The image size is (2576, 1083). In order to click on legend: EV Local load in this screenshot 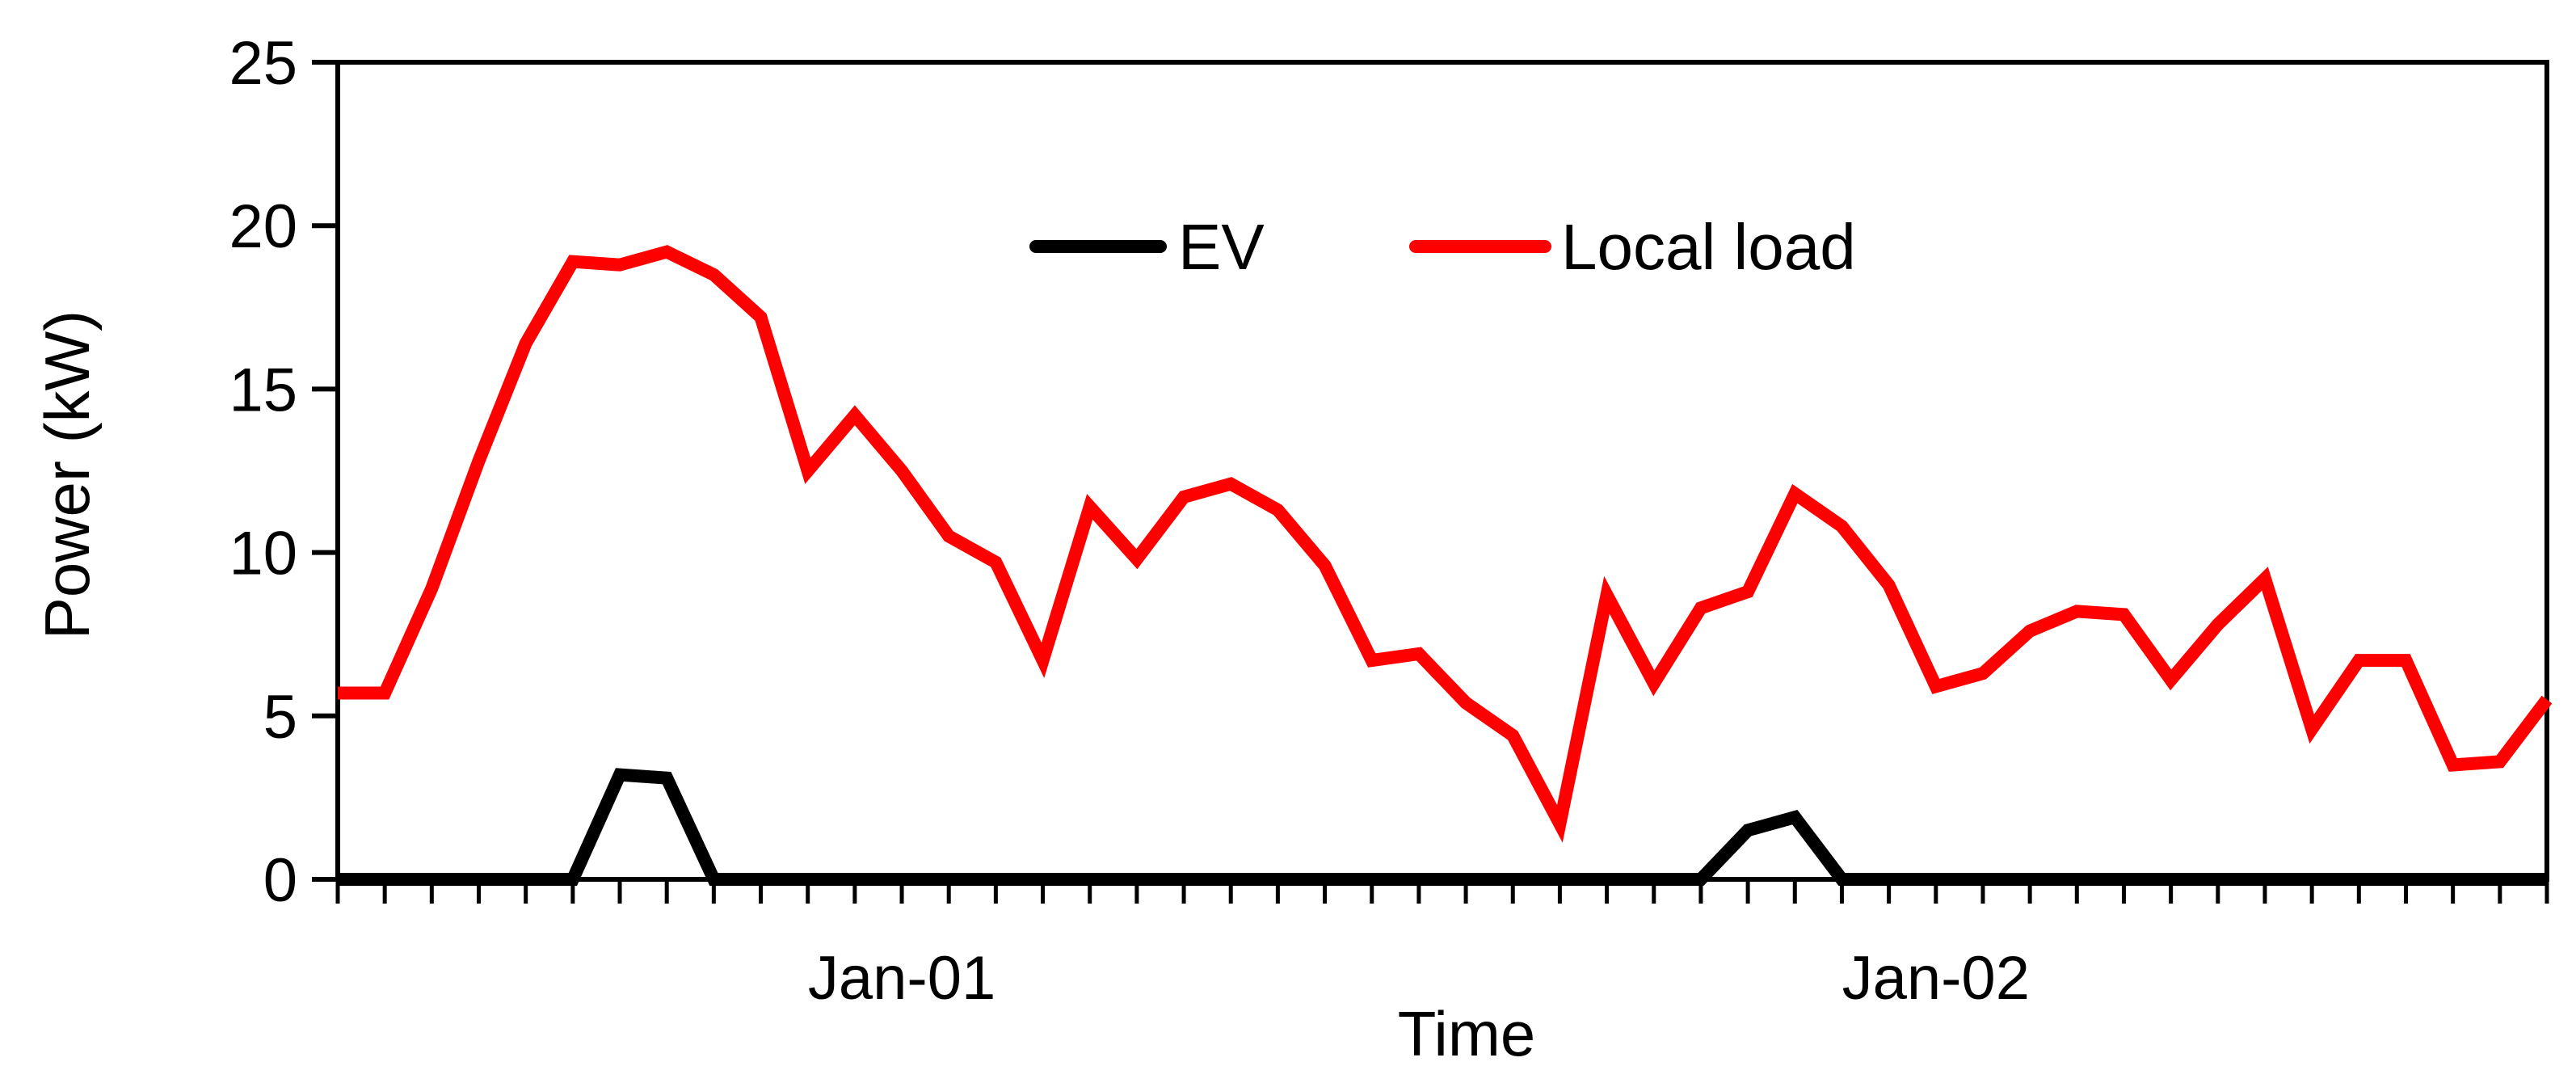, I will do `click(1442, 247)`.